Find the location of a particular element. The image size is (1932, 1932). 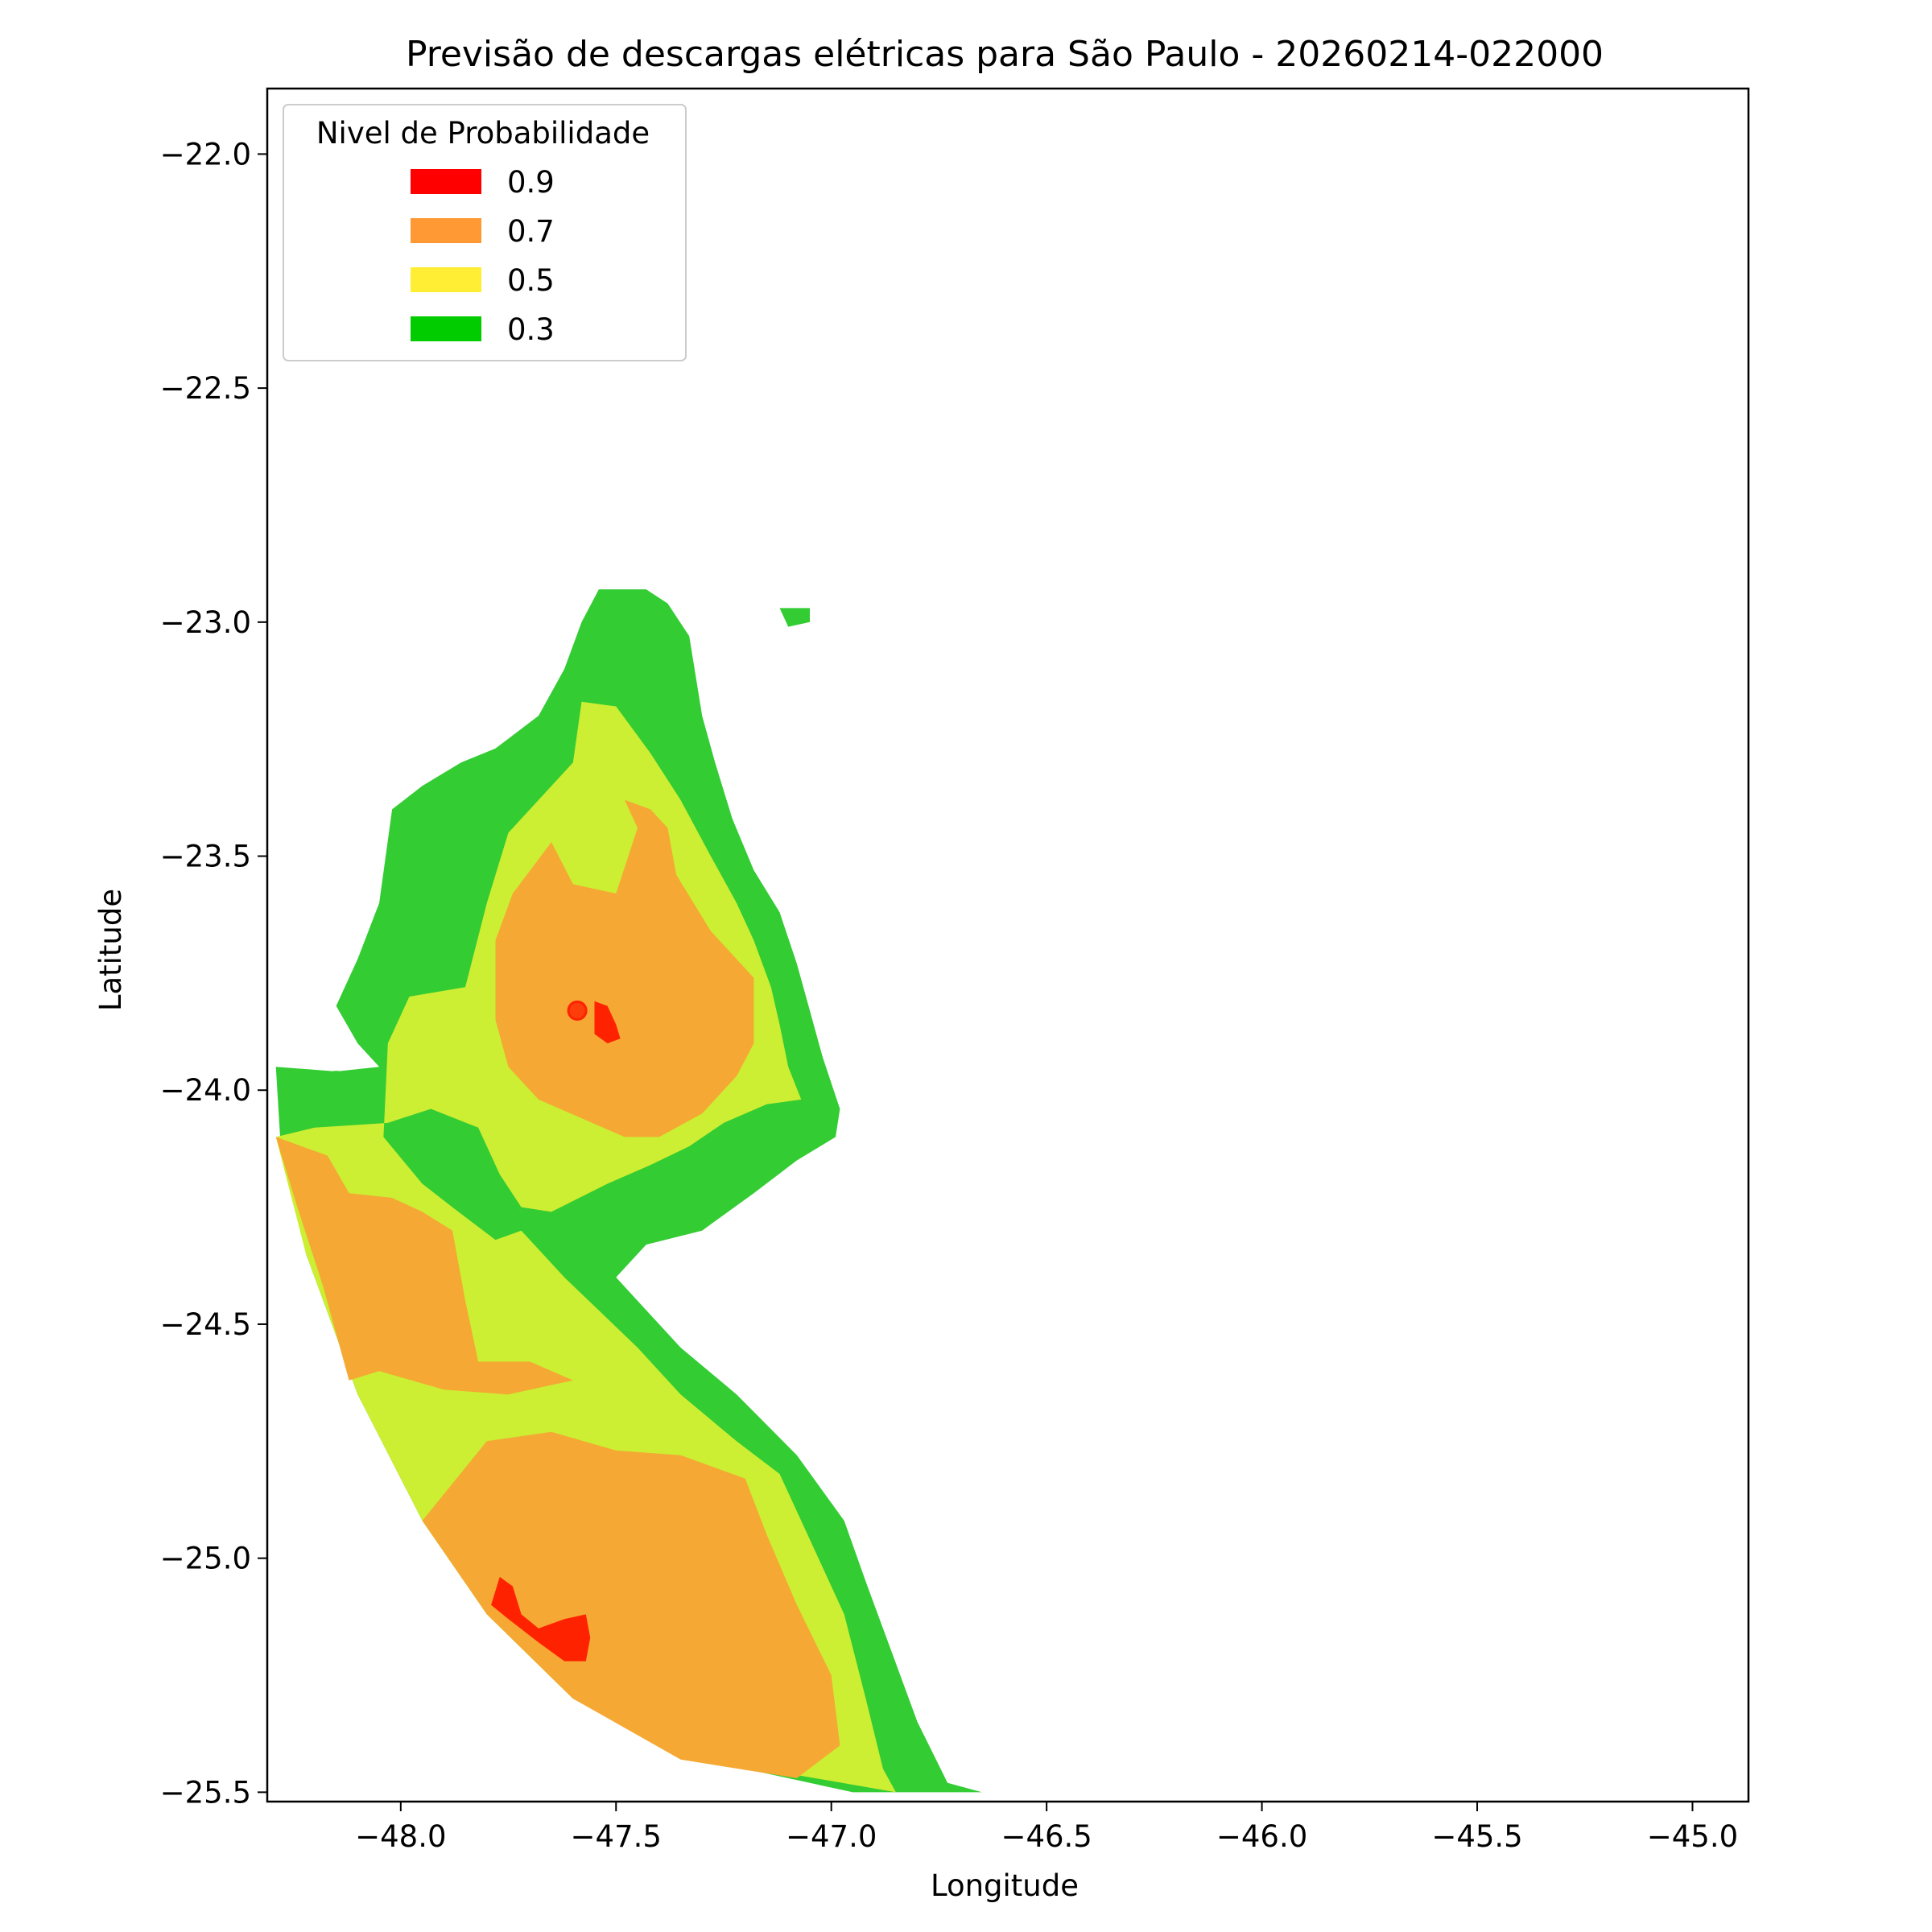

legend-entry-label: 0.7 is located at coordinates (531, 231).